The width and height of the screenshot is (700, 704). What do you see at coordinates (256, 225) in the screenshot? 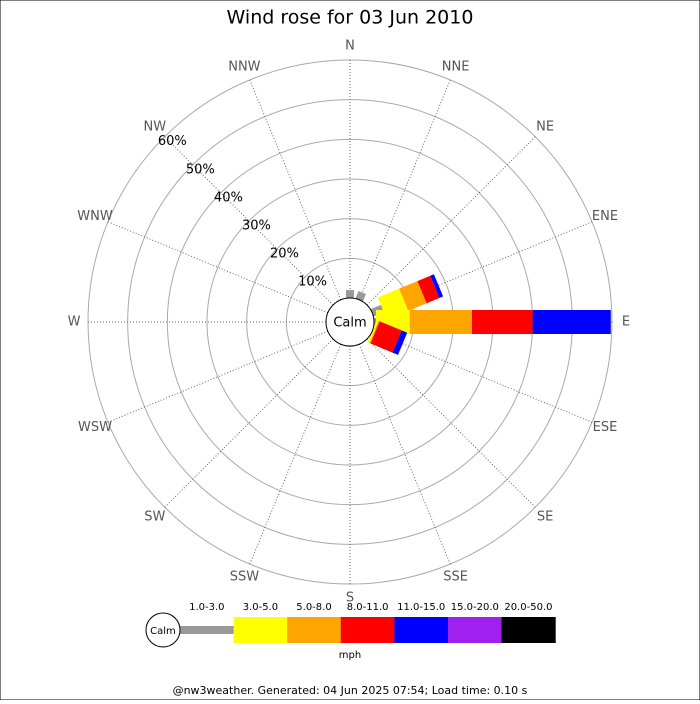
I see `r-tick-label: 30%` at bounding box center [256, 225].